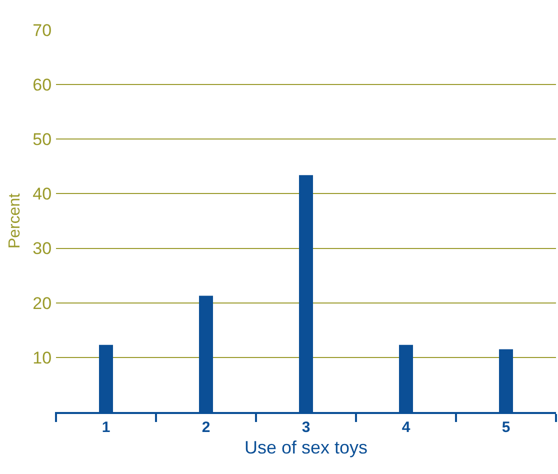 This screenshot has width=558, height=474. I want to click on x-tick-label: 5, so click(506, 427).